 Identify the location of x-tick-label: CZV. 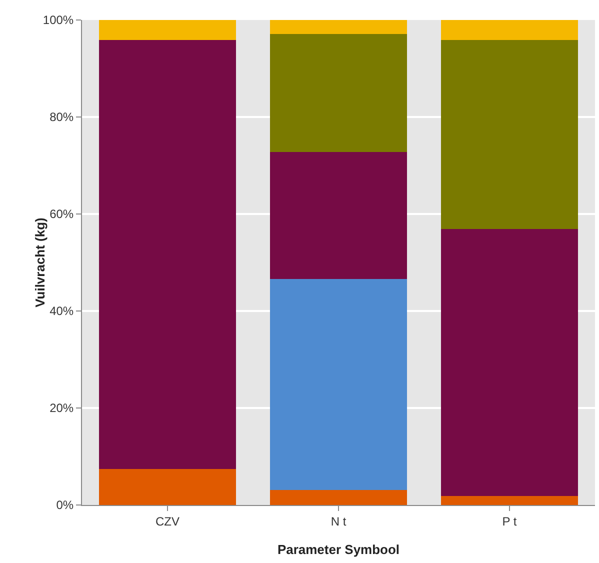
(168, 521).